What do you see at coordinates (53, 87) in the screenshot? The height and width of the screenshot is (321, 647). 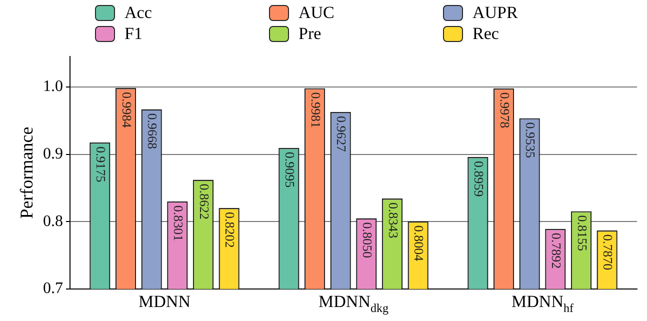 I see `y-tick-label: 1.0` at bounding box center [53, 87].